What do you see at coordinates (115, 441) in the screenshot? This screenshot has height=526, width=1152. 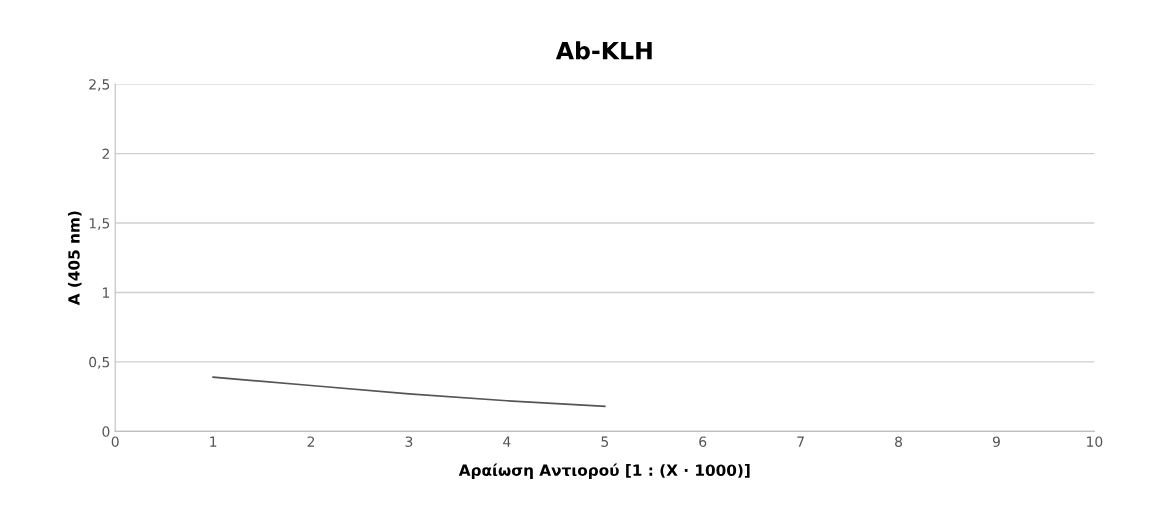 I see `x-tick-label: 0` at bounding box center [115, 441].